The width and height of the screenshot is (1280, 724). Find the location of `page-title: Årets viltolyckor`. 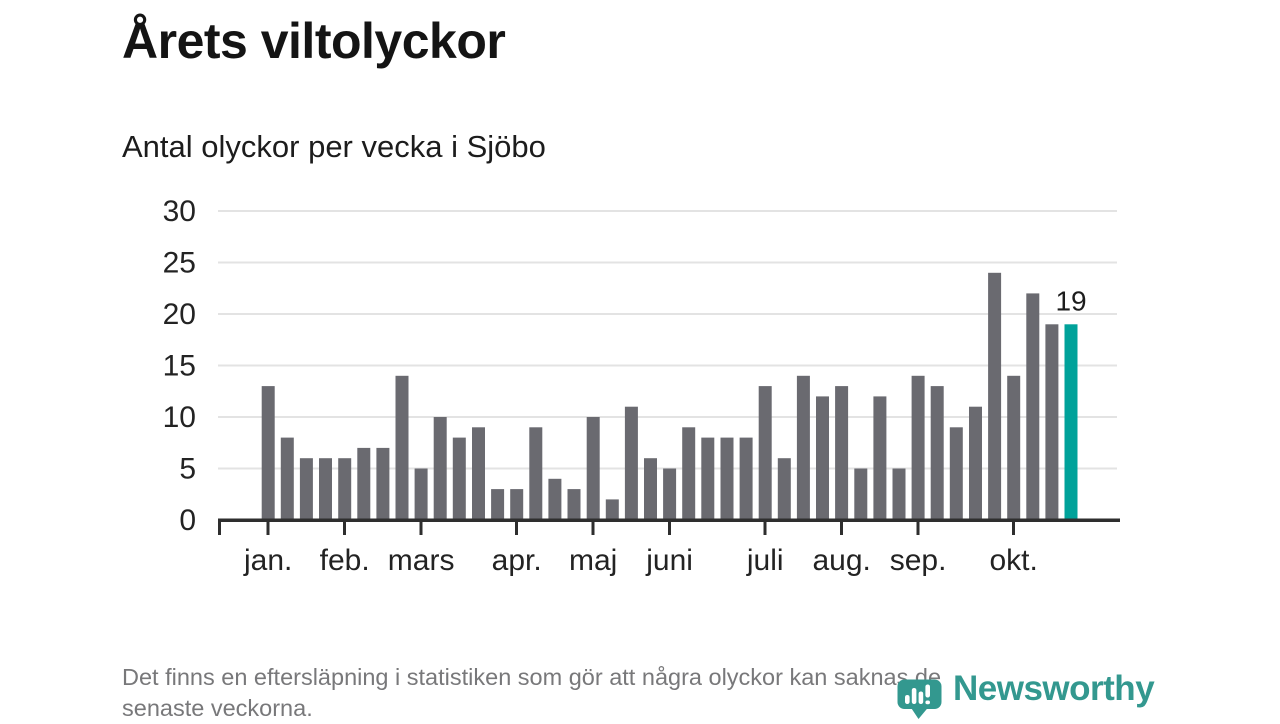

page-title: Årets viltolyckor is located at coordinates (314, 41).